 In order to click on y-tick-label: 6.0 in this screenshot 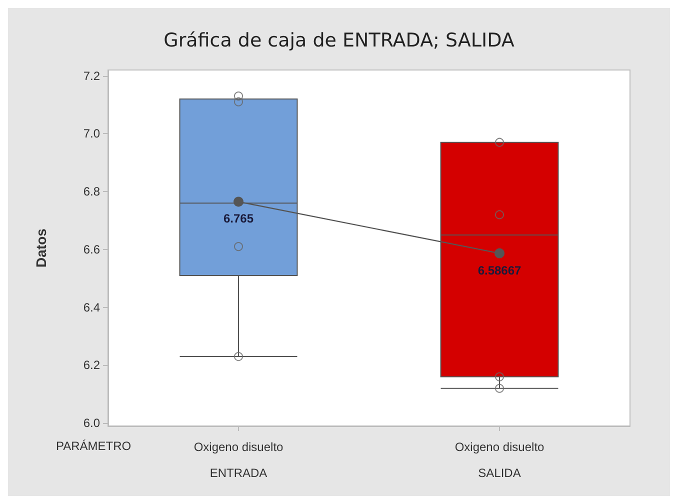, I will do `click(91, 423)`.